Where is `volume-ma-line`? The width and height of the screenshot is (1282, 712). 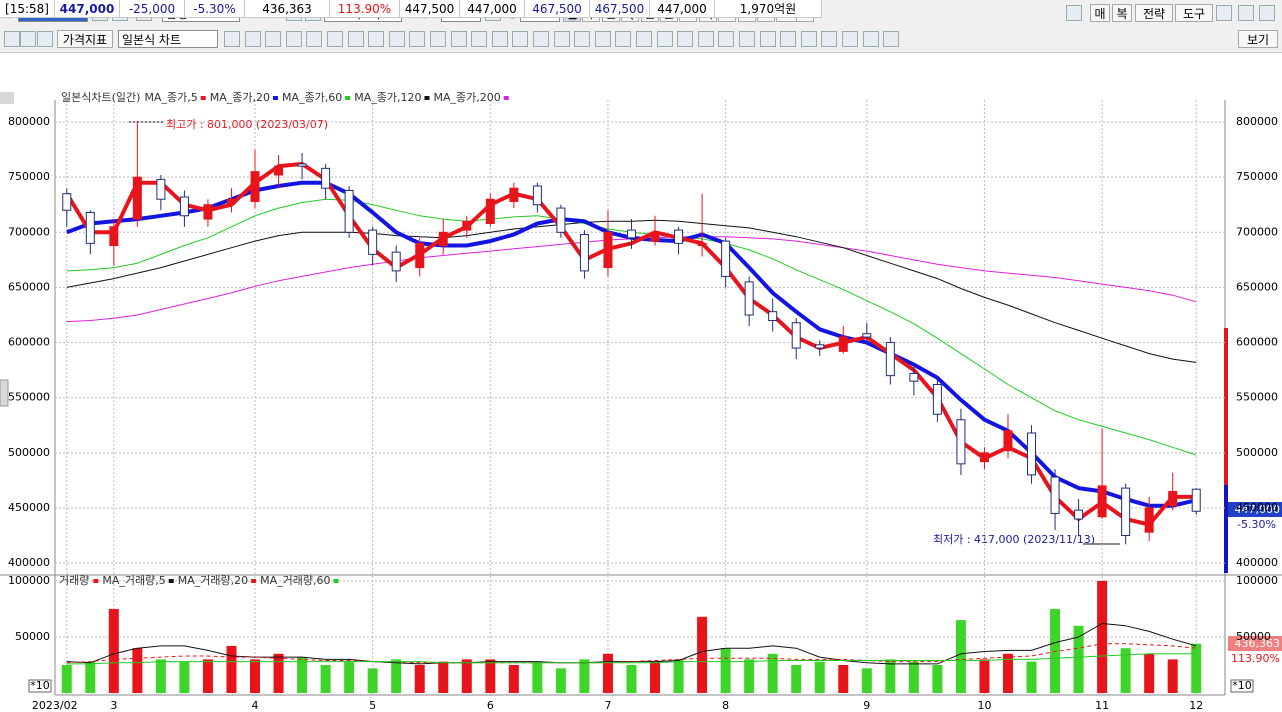
volume-ma-line is located at coordinates (631, 653).